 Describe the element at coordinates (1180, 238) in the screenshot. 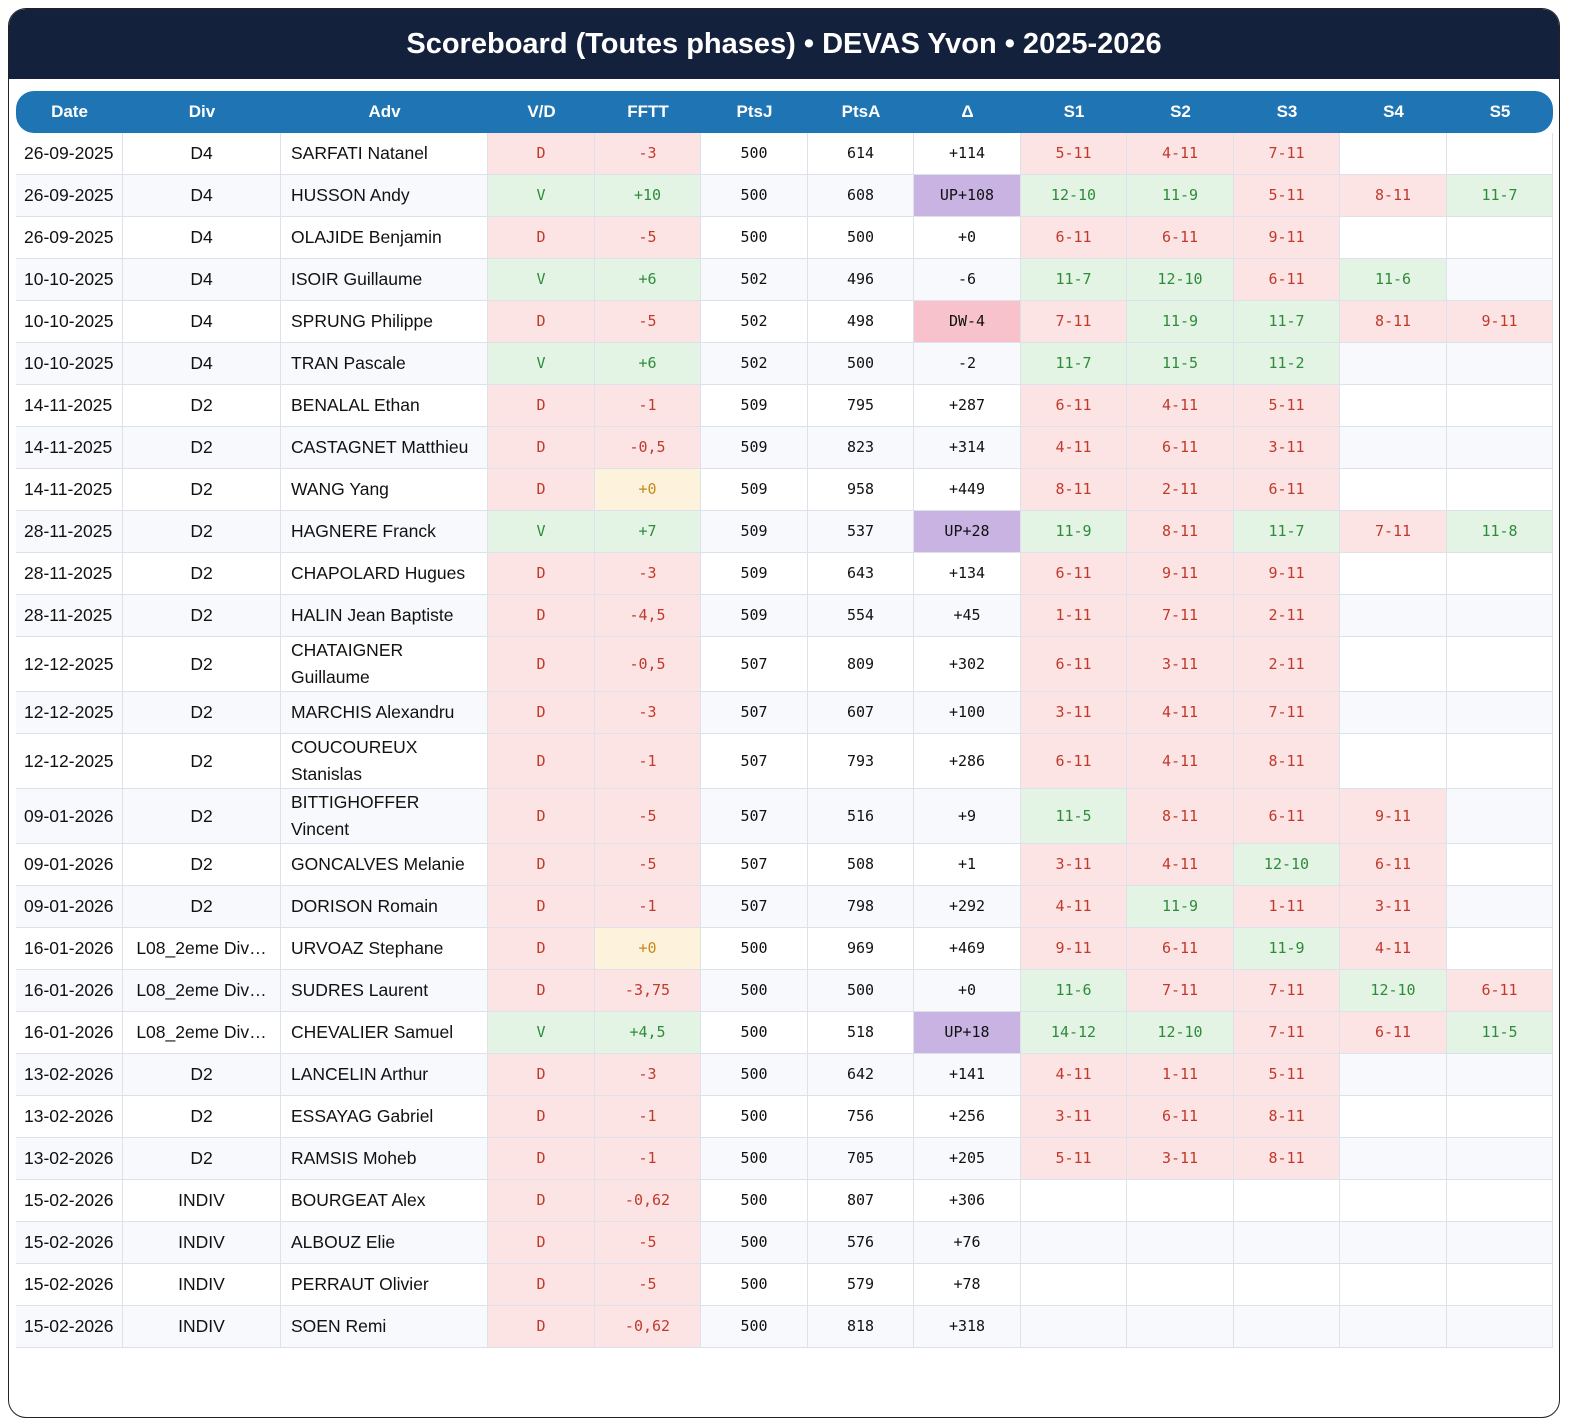

I see `set-cell: 6-11` at that location.